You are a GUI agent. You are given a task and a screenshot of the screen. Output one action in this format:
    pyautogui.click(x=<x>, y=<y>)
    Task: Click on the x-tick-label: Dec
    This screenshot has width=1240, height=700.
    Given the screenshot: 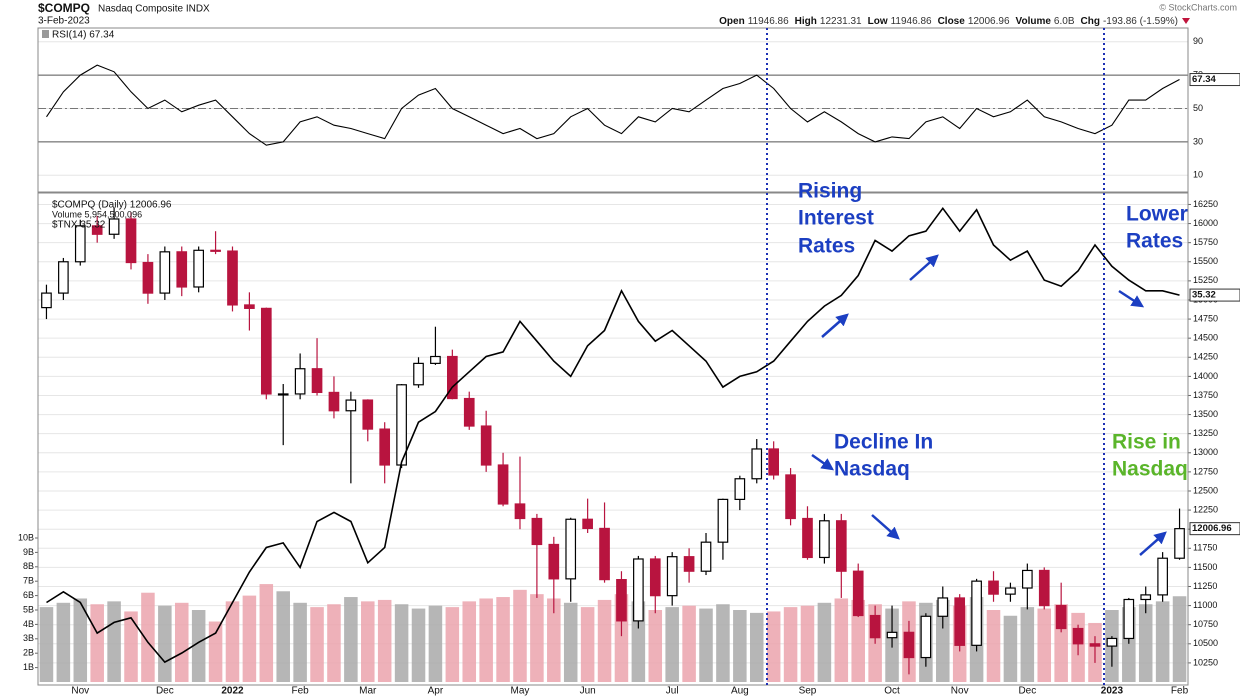 What is the action you would take?
    pyautogui.click(x=1027, y=691)
    